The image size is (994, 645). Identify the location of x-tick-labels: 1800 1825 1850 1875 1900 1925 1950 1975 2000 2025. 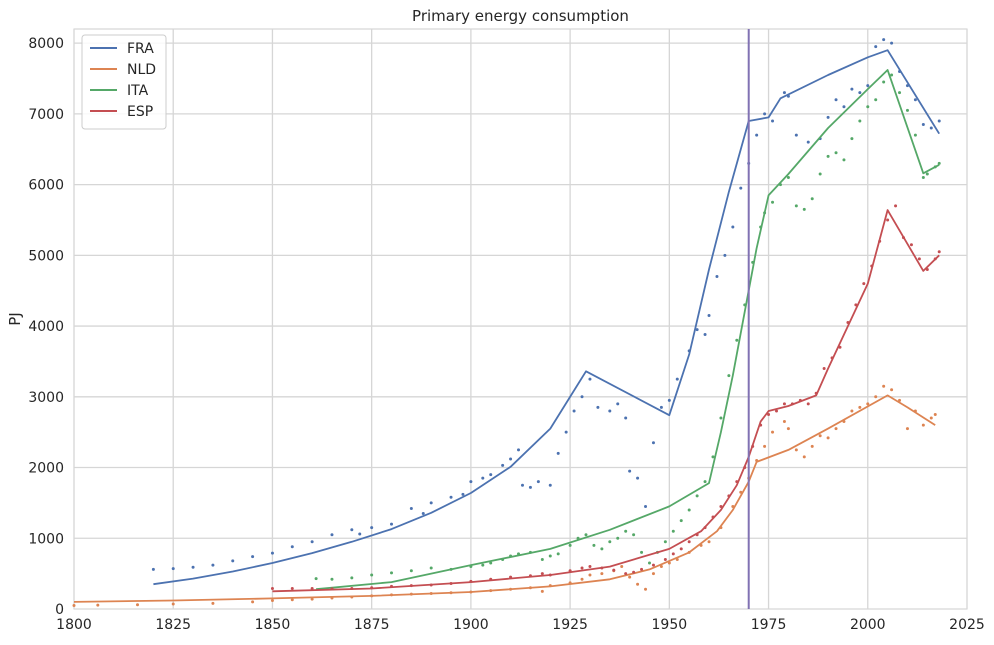
(520, 625).